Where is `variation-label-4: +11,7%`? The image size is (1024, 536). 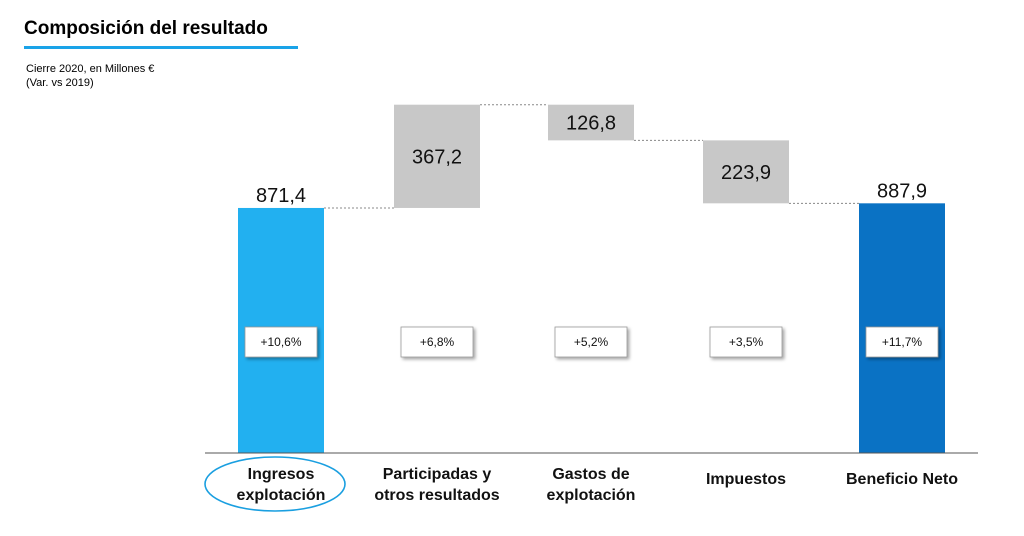 variation-label-4: +11,7% is located at coordinates (902, 342).